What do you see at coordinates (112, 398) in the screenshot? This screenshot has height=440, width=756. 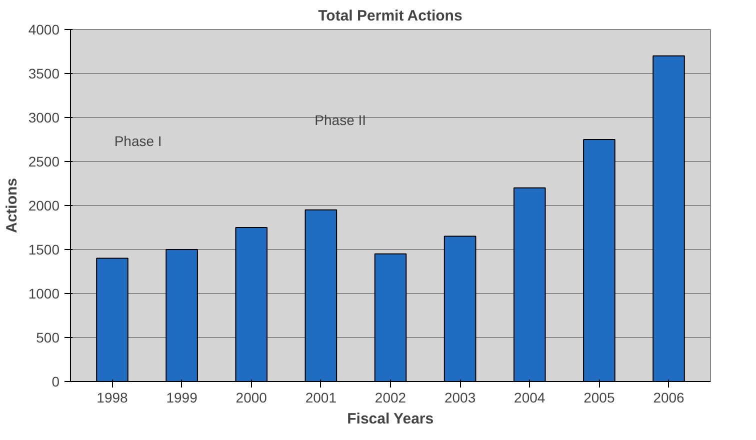 I see `x-tick-label: 1998` at bounding box center [112, 398].